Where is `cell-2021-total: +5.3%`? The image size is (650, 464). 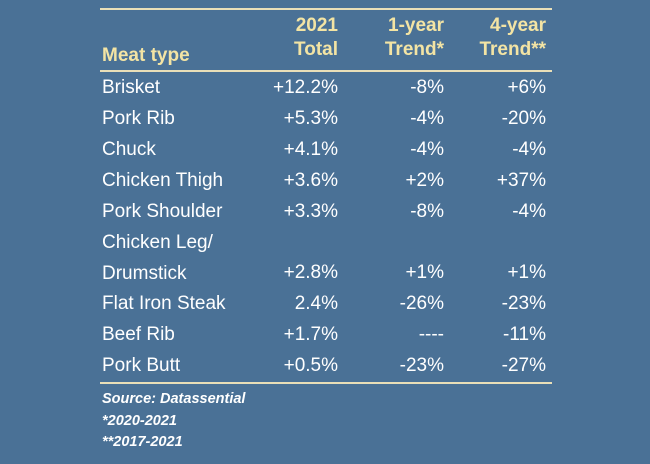
cell-2021-total: +5.3% is located at coordinates (310, 118).